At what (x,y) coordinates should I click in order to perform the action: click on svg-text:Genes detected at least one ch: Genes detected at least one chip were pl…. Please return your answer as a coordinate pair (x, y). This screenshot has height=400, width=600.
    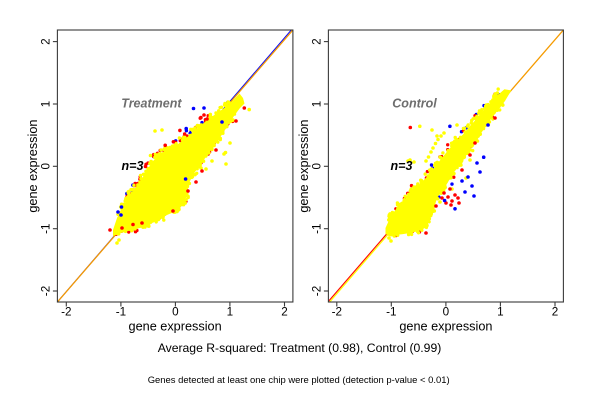
    Looking at the image, I should click on (299, 380).